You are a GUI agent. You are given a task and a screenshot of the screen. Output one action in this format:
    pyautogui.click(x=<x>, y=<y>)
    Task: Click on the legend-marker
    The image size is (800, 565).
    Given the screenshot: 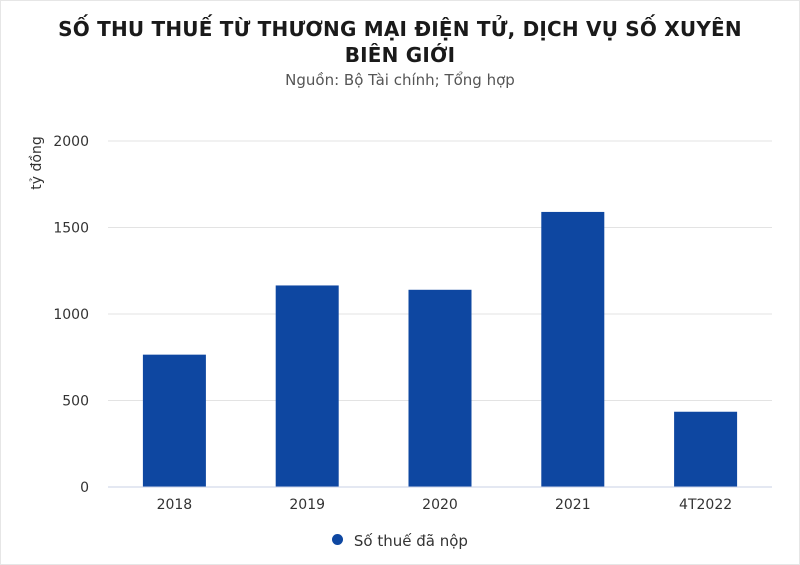 What is the action you would take?
    pyautogui.click(x=338, y=539)
    